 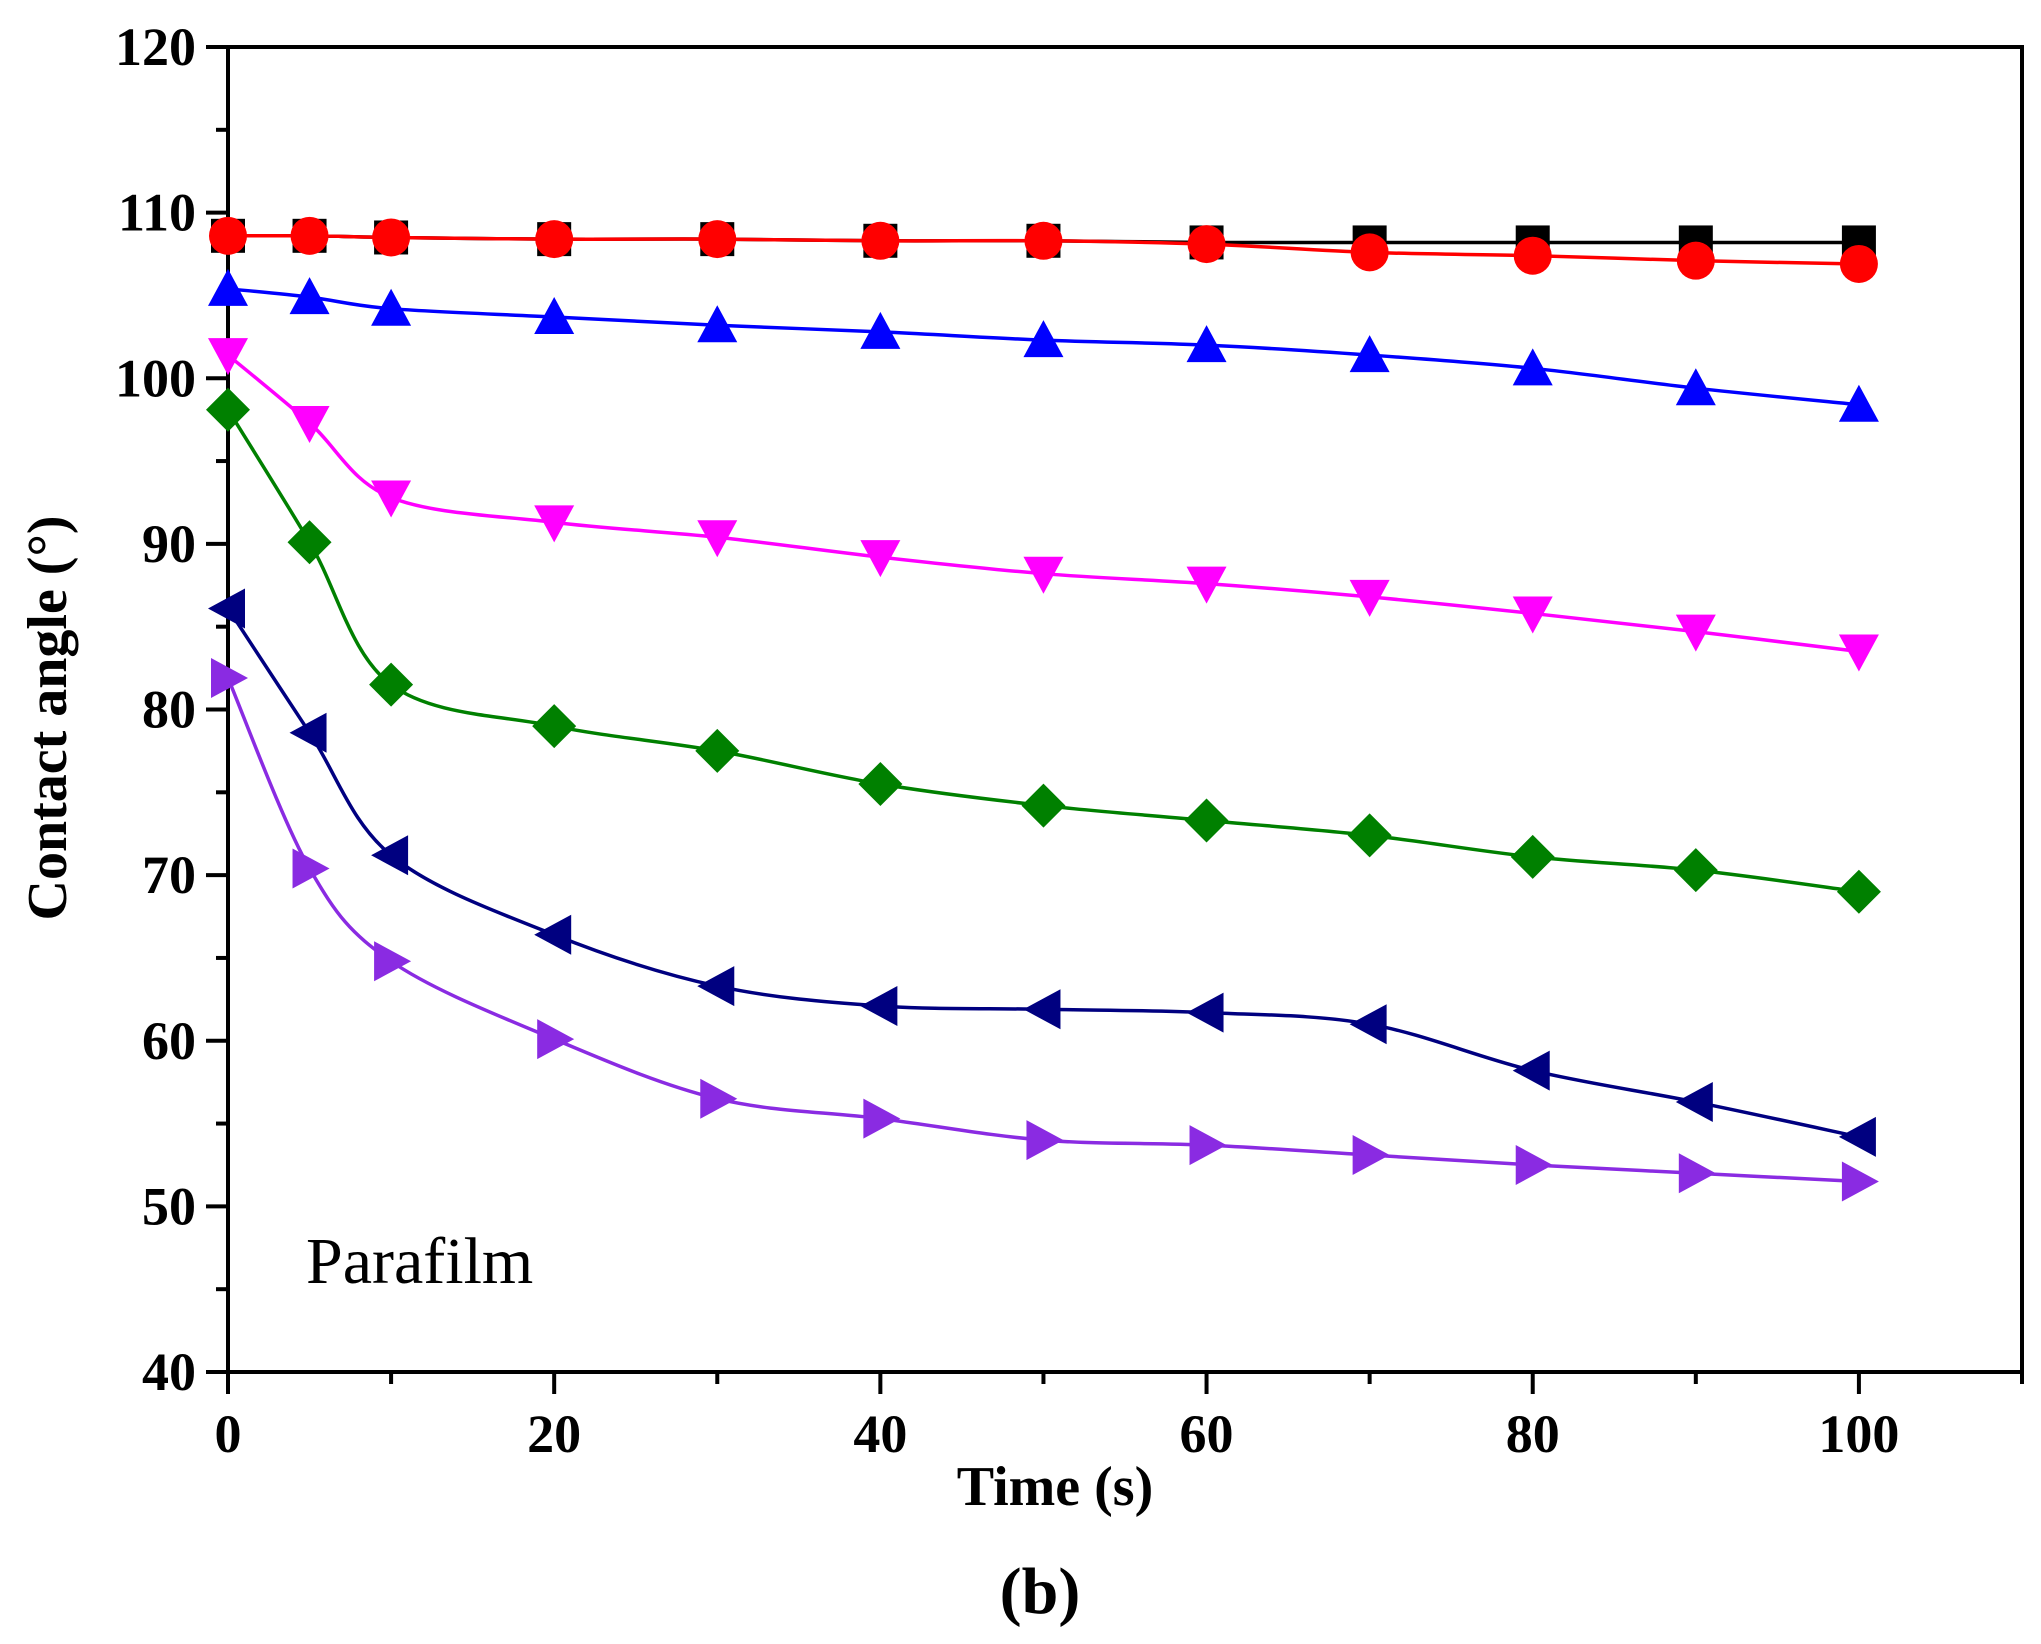 What do you see at coordinates (169, 1041) in the screenshot?
I see `y-tick-label: 60` at bounding box center [169, 1041].